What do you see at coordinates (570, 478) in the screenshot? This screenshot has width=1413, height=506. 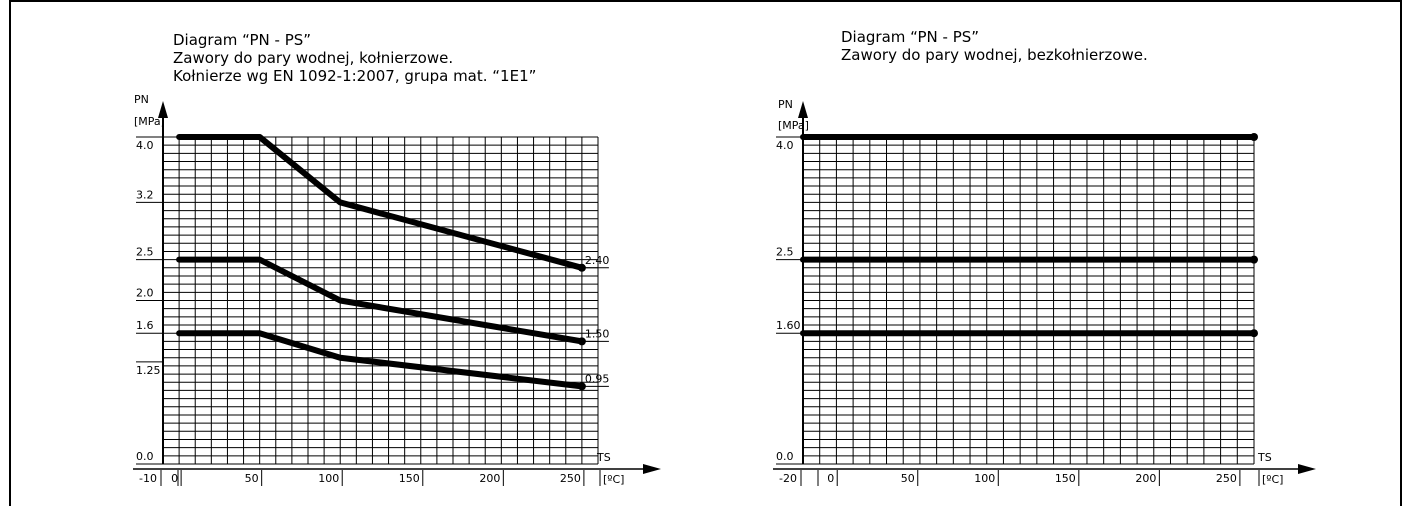 I see `chart-1-x-tick-label: 250` at bounding box center [570, 478].